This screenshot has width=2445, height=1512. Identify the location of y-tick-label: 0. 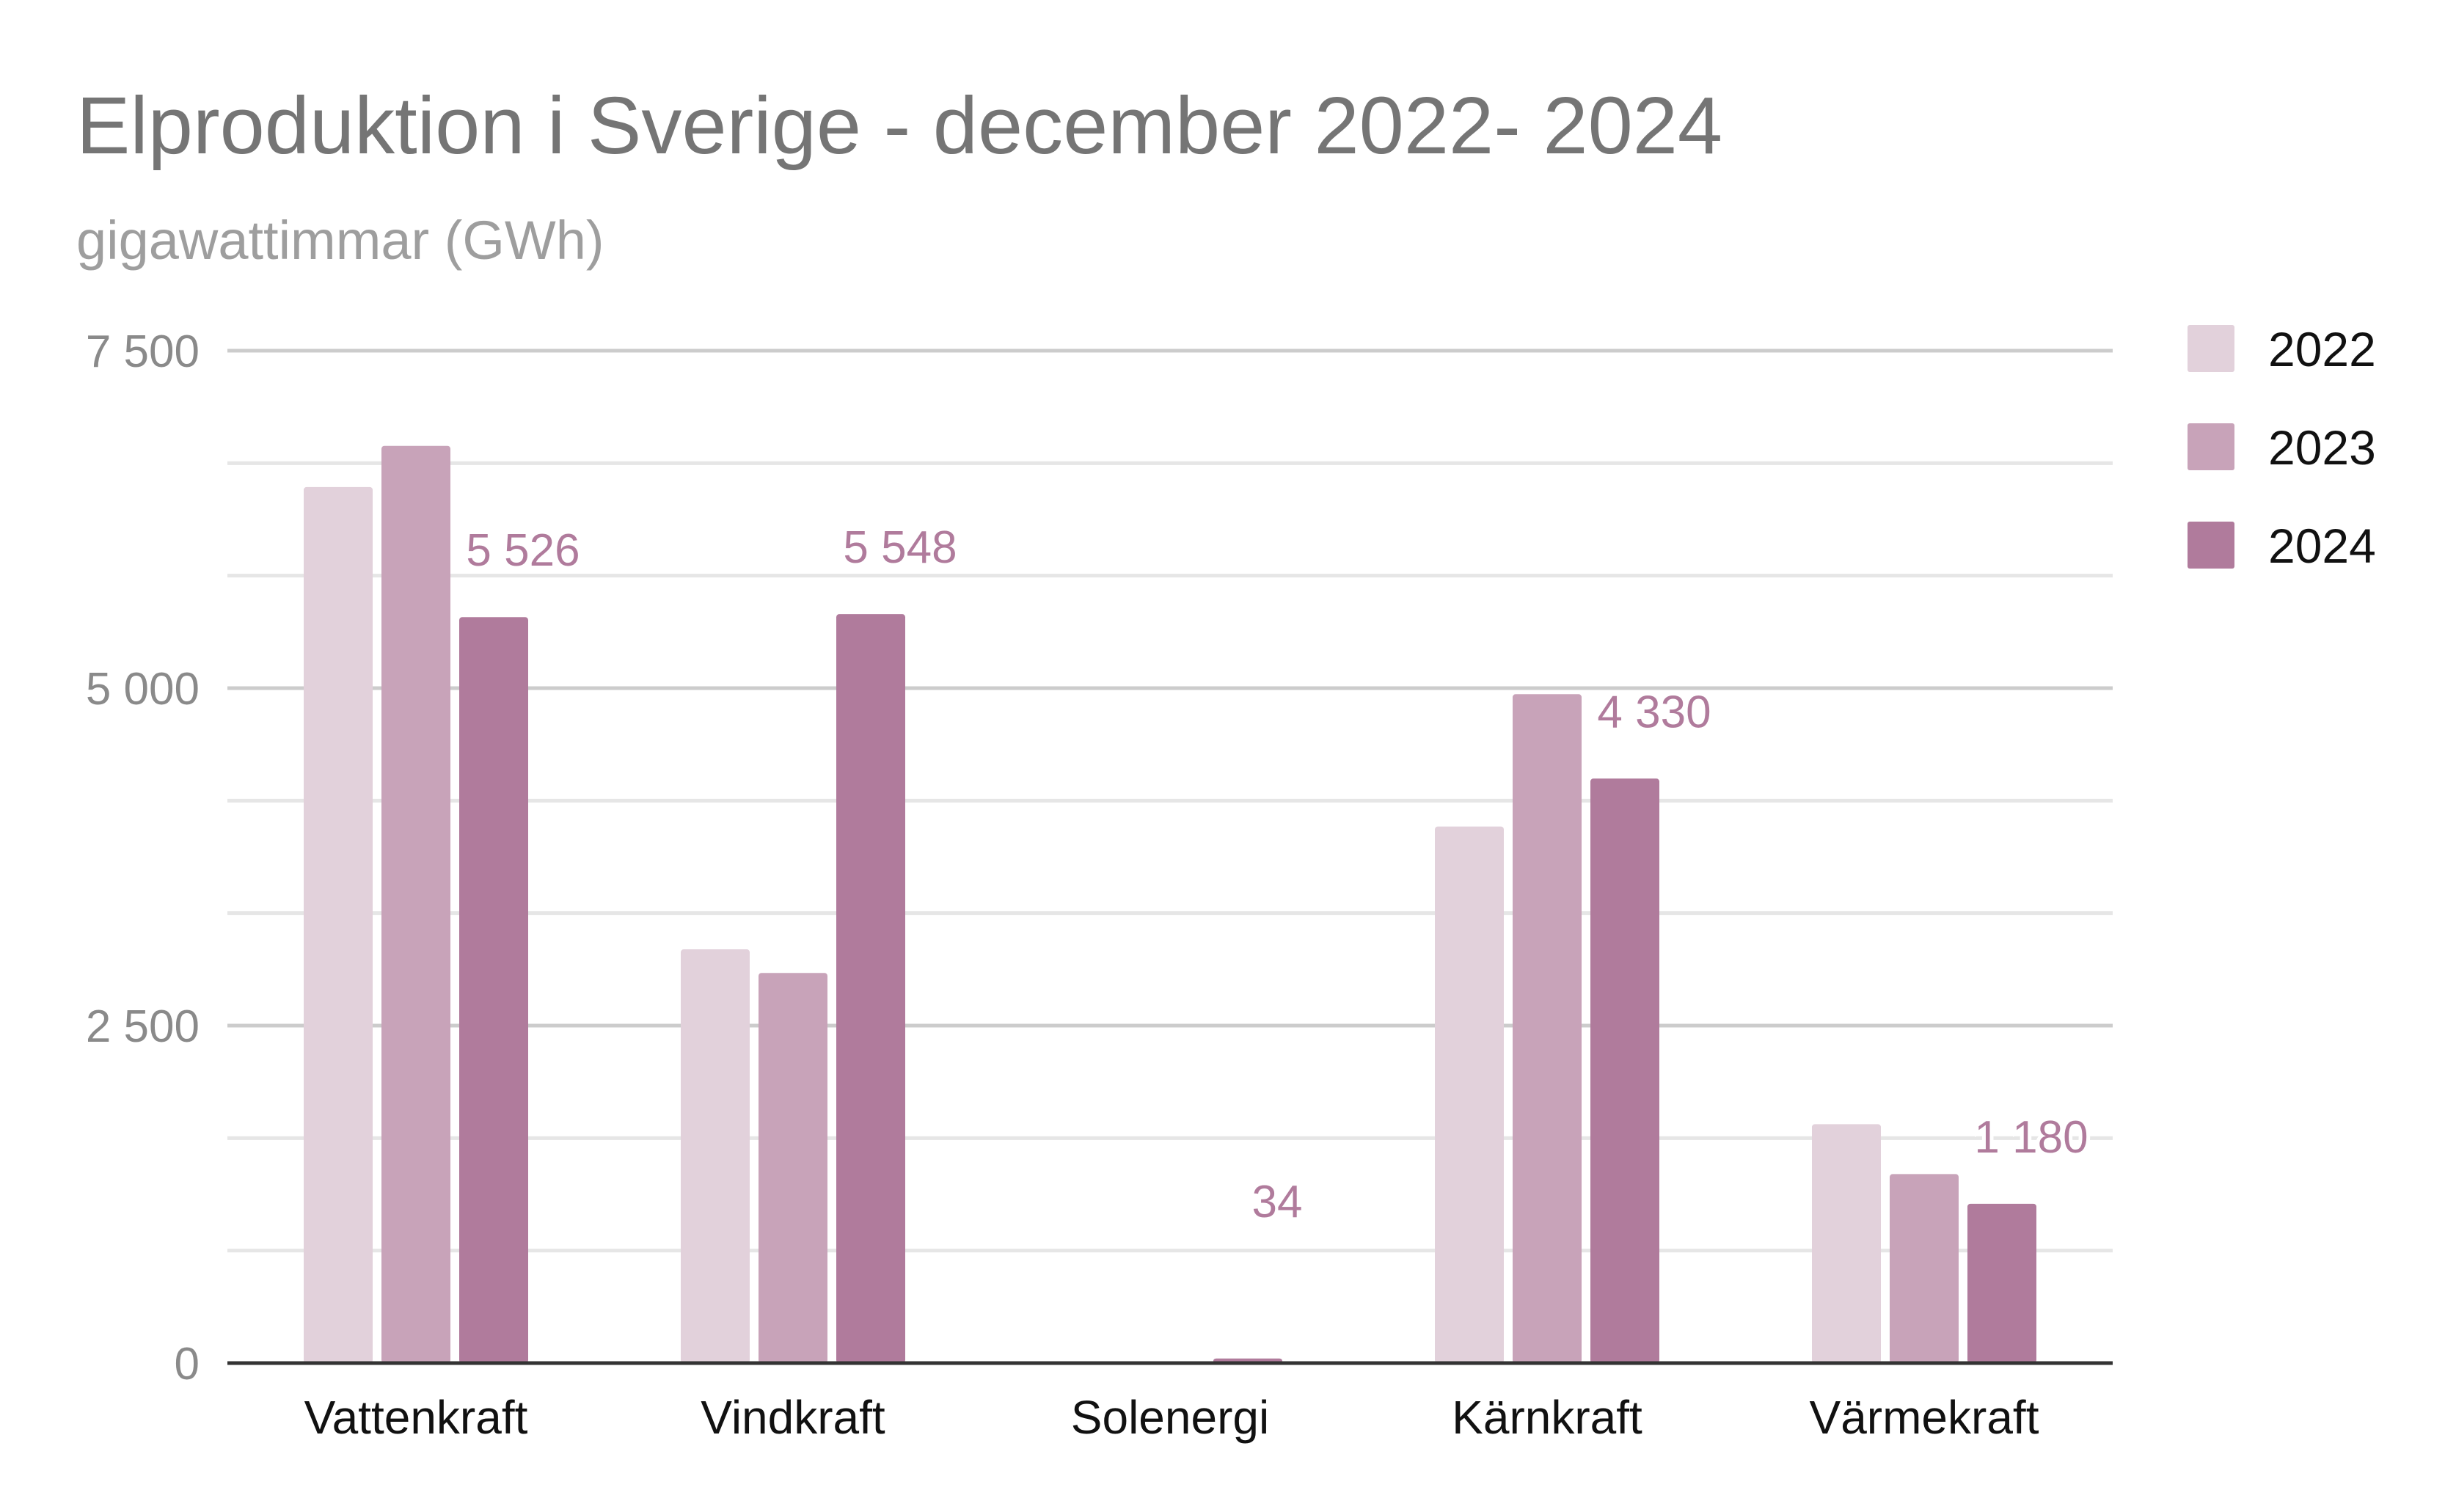
(187, 1364).